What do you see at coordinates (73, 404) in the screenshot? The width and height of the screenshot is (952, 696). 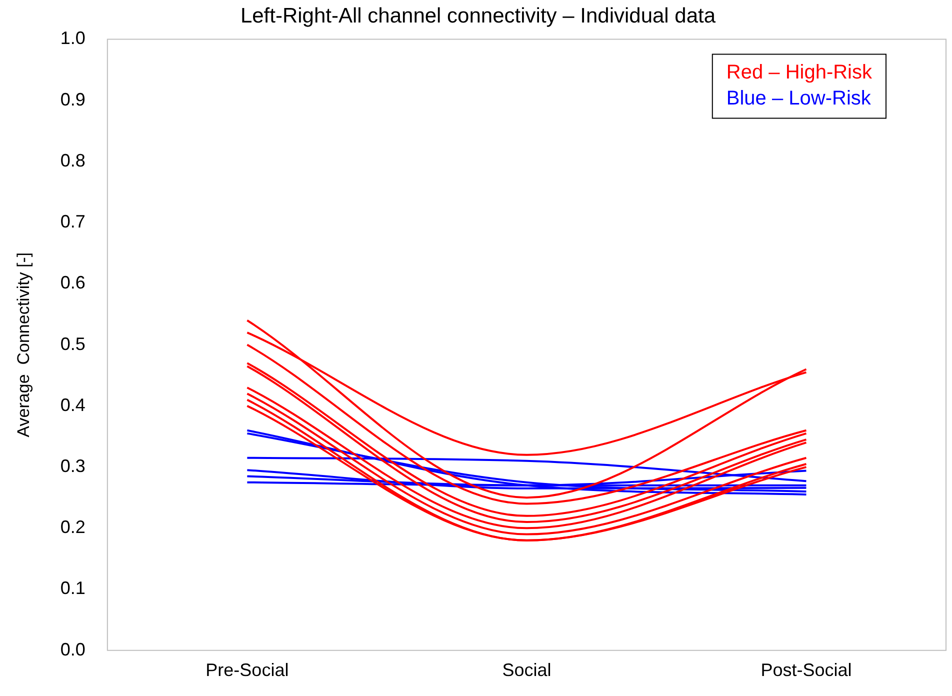 I see `y-tick-label: 0.4` at bounding box center [73, 404].